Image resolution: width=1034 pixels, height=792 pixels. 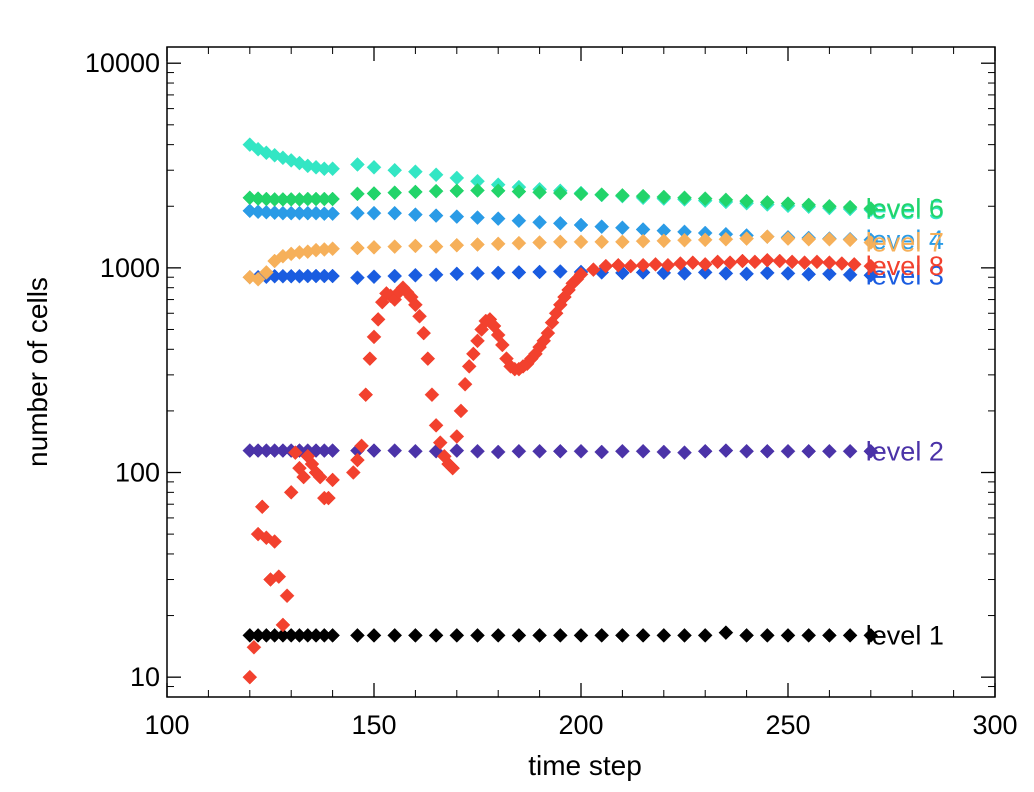 I want to click on x-tick-label: 200, so click(x=580, y=725).